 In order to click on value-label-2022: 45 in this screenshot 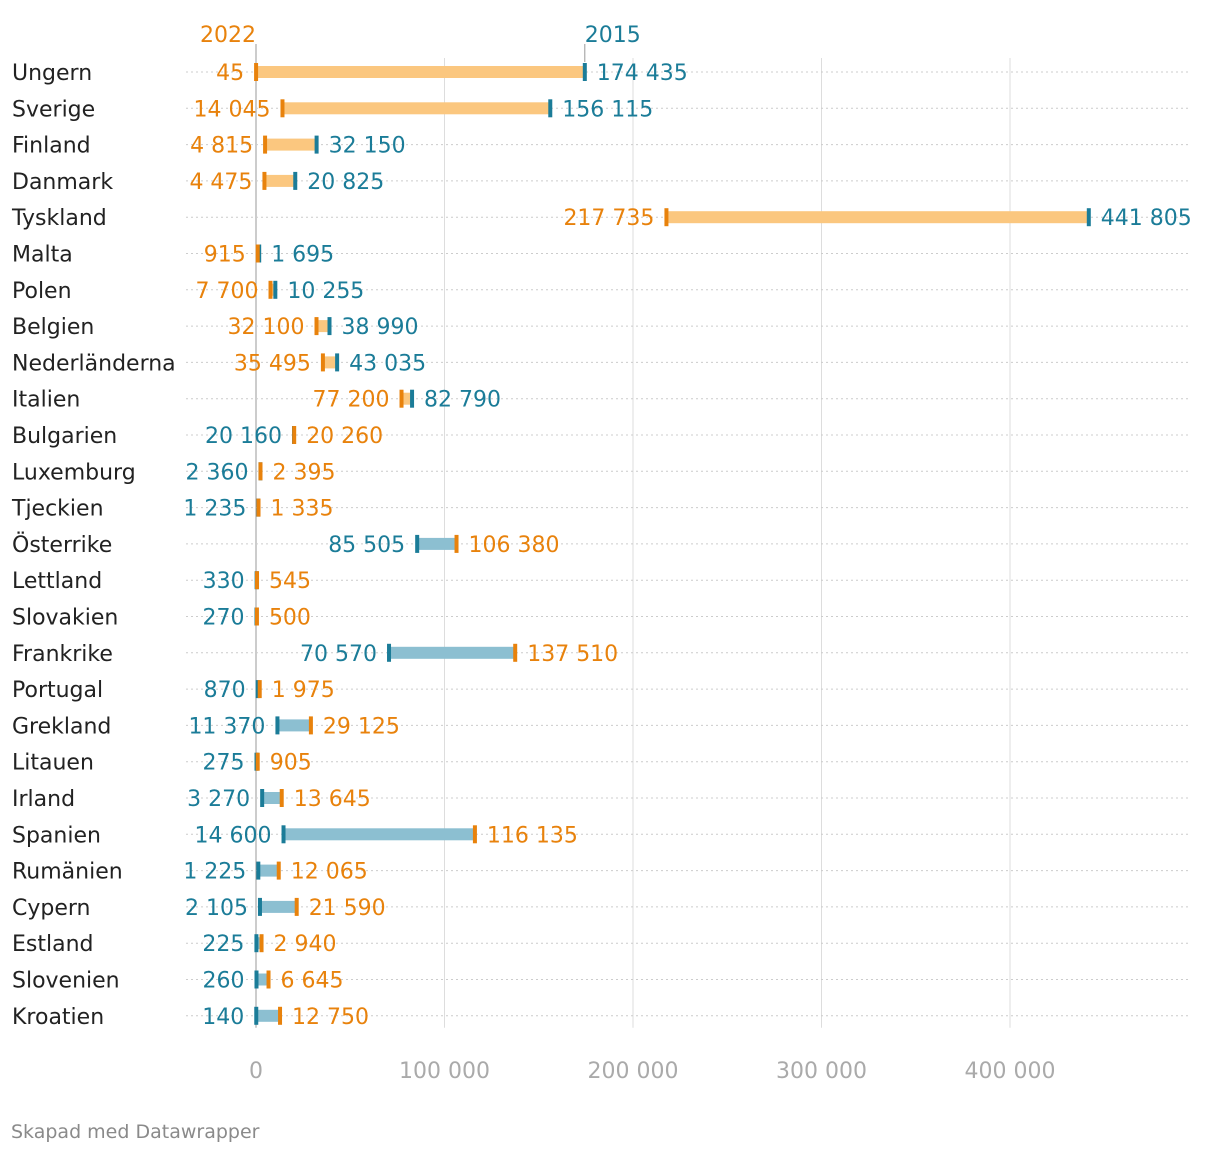, I will do `click(230, 73)`.